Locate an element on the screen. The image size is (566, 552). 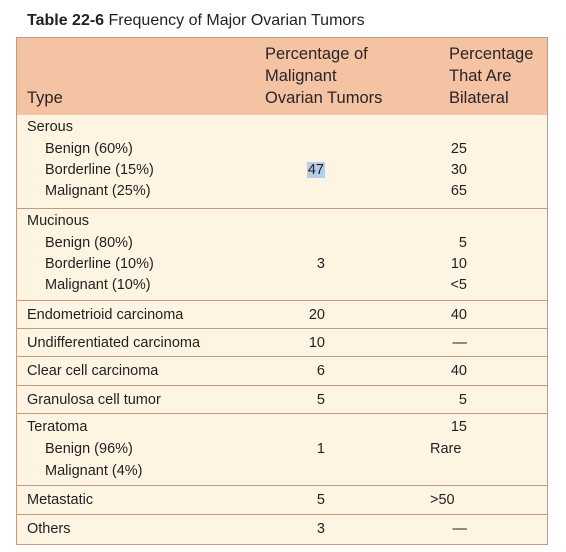
row-label: Undifferentiated carcinoma is located at coordinates (114, 343).